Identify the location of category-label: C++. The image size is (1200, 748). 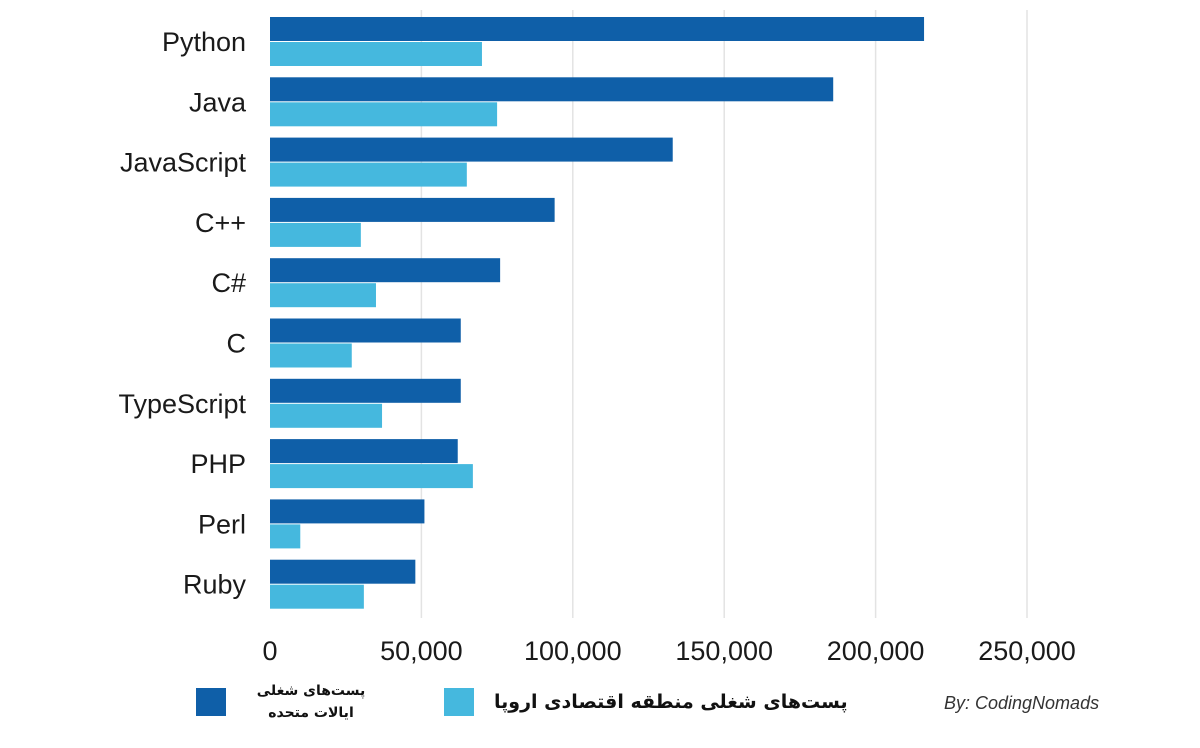
(220, 223).